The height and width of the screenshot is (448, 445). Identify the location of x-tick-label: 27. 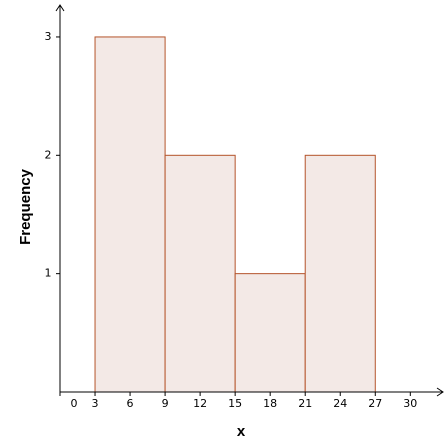
(375, 403).